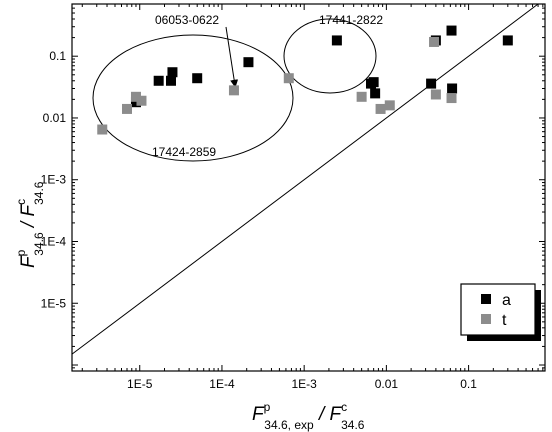 This screenshot has height=432, width=552. Describe the element at coordinates (54, 241) in the screenshot. I see `y-tick-label: 1E-4` at that location.